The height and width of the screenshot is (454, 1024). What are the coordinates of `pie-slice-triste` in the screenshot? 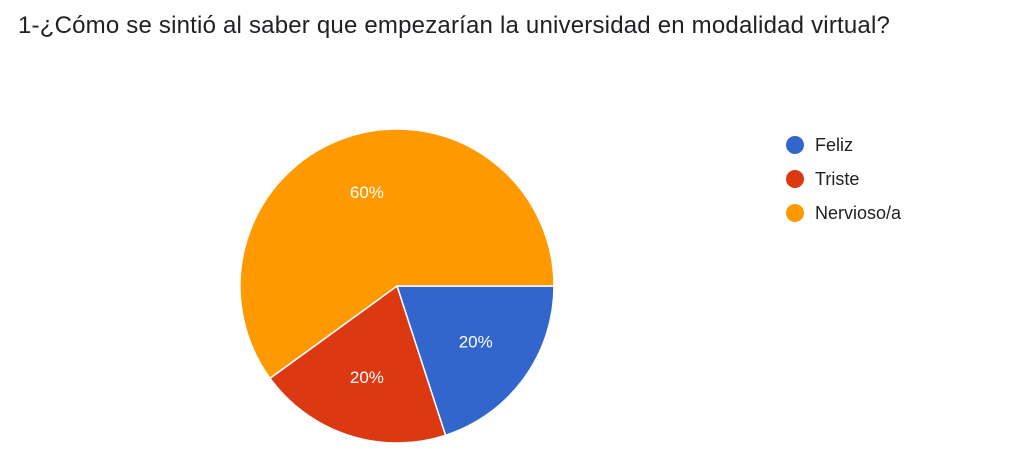 It's located at (357, 364).